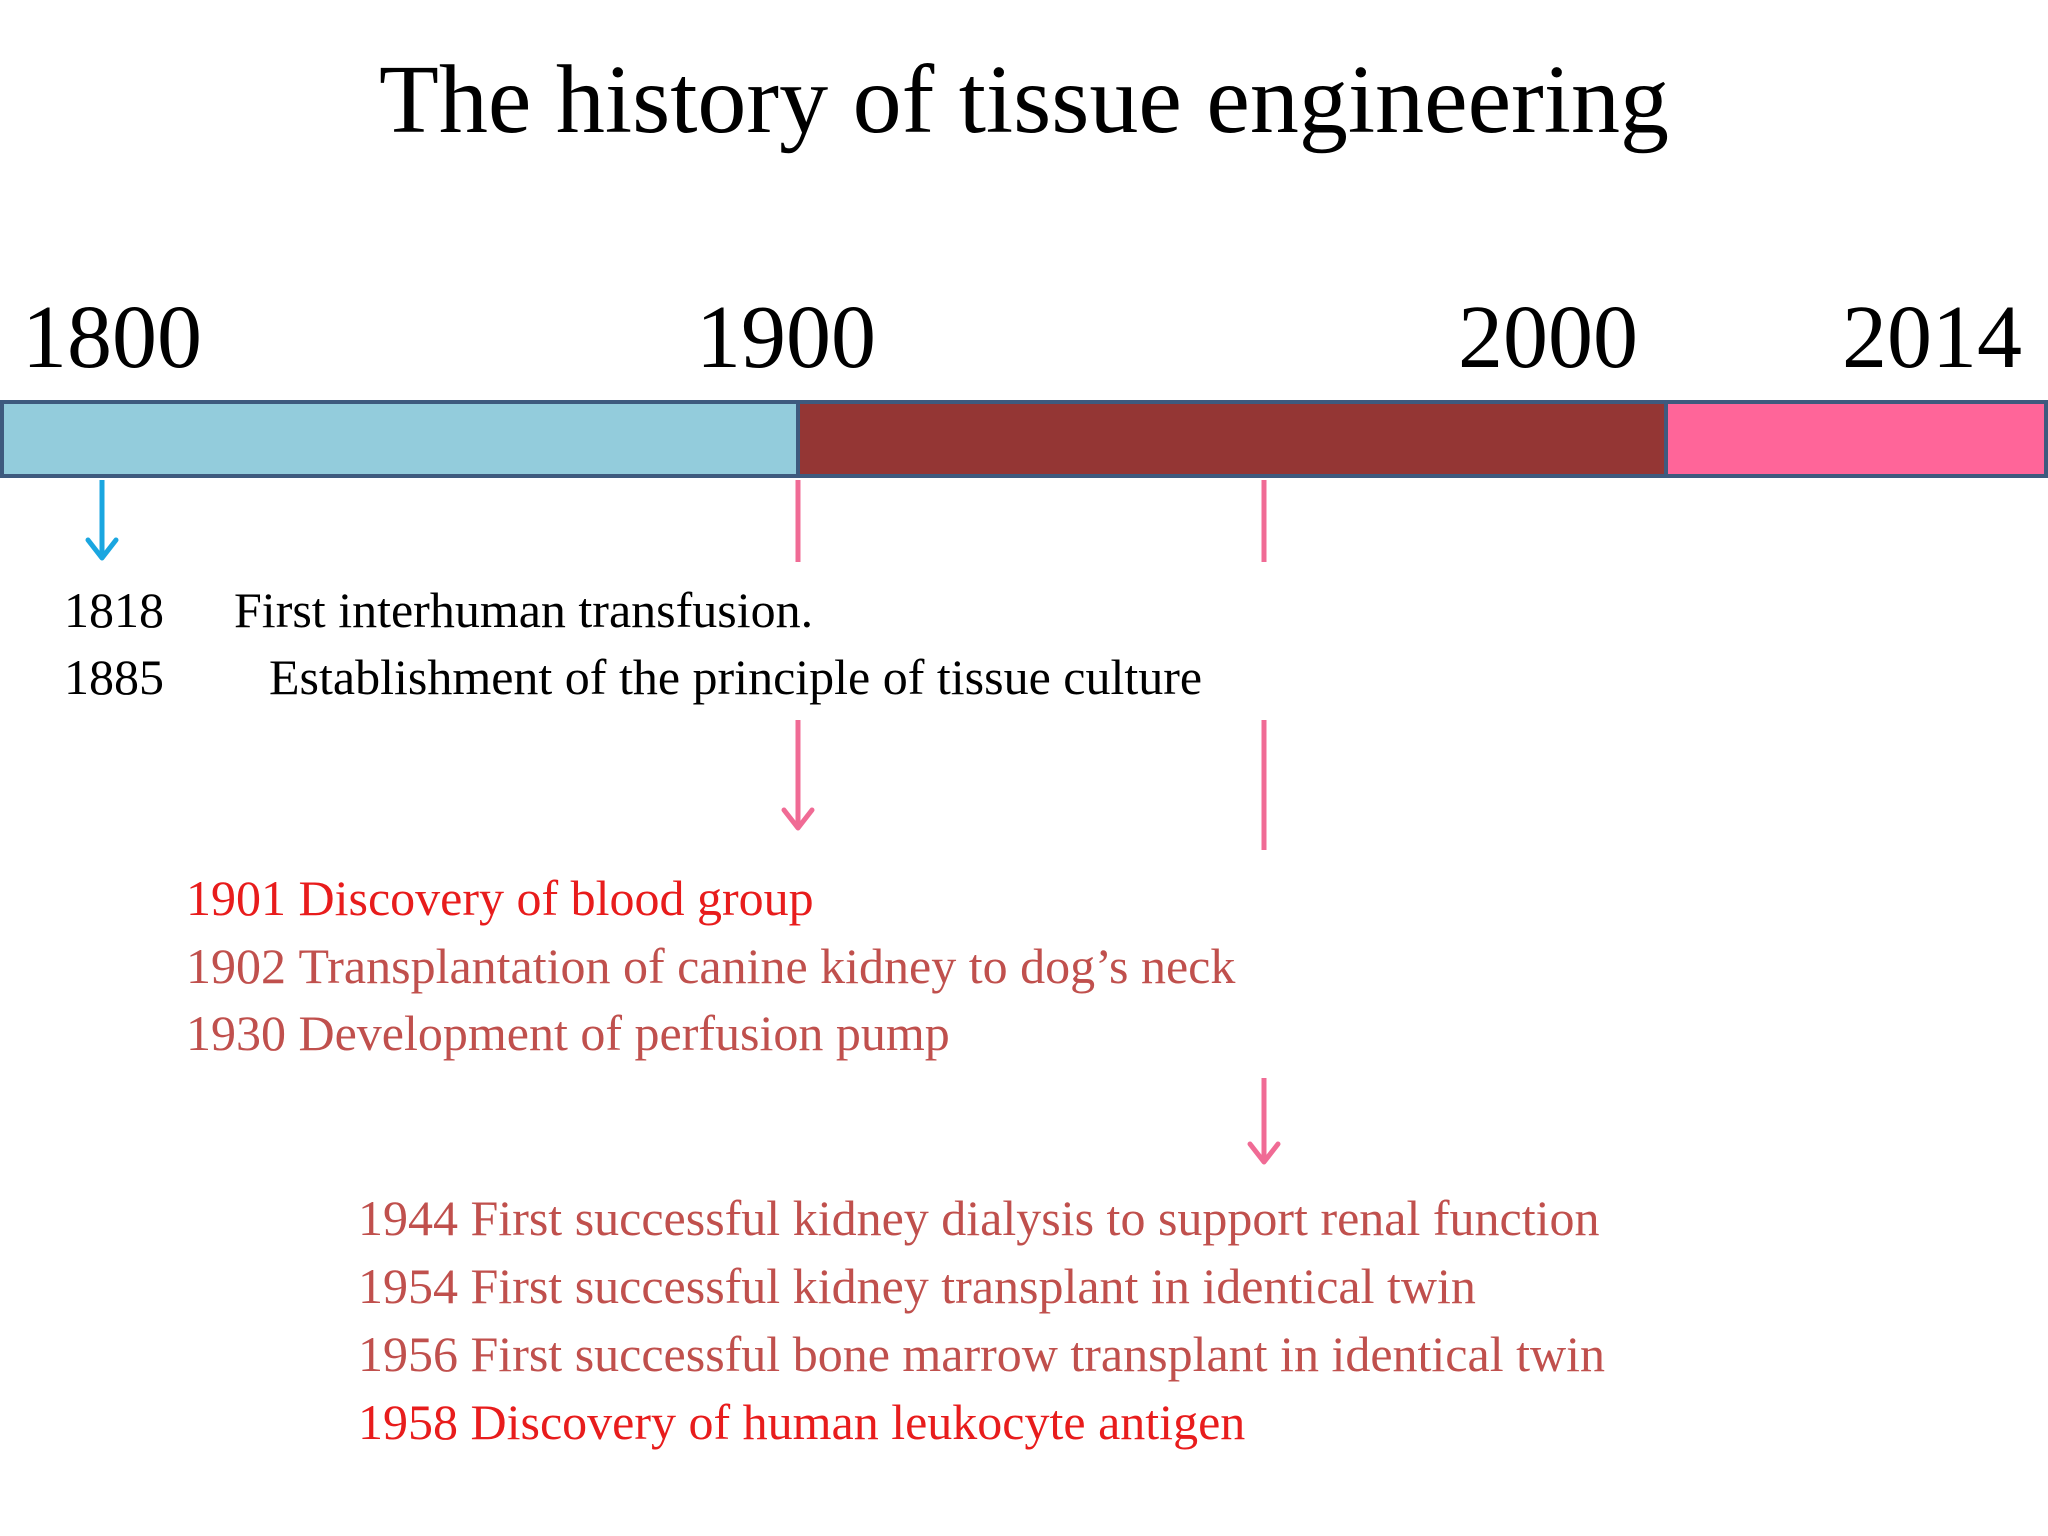 This screenshot has height=1536, width=2048. I want to click on event-year: 1958, so click(408, 1422).